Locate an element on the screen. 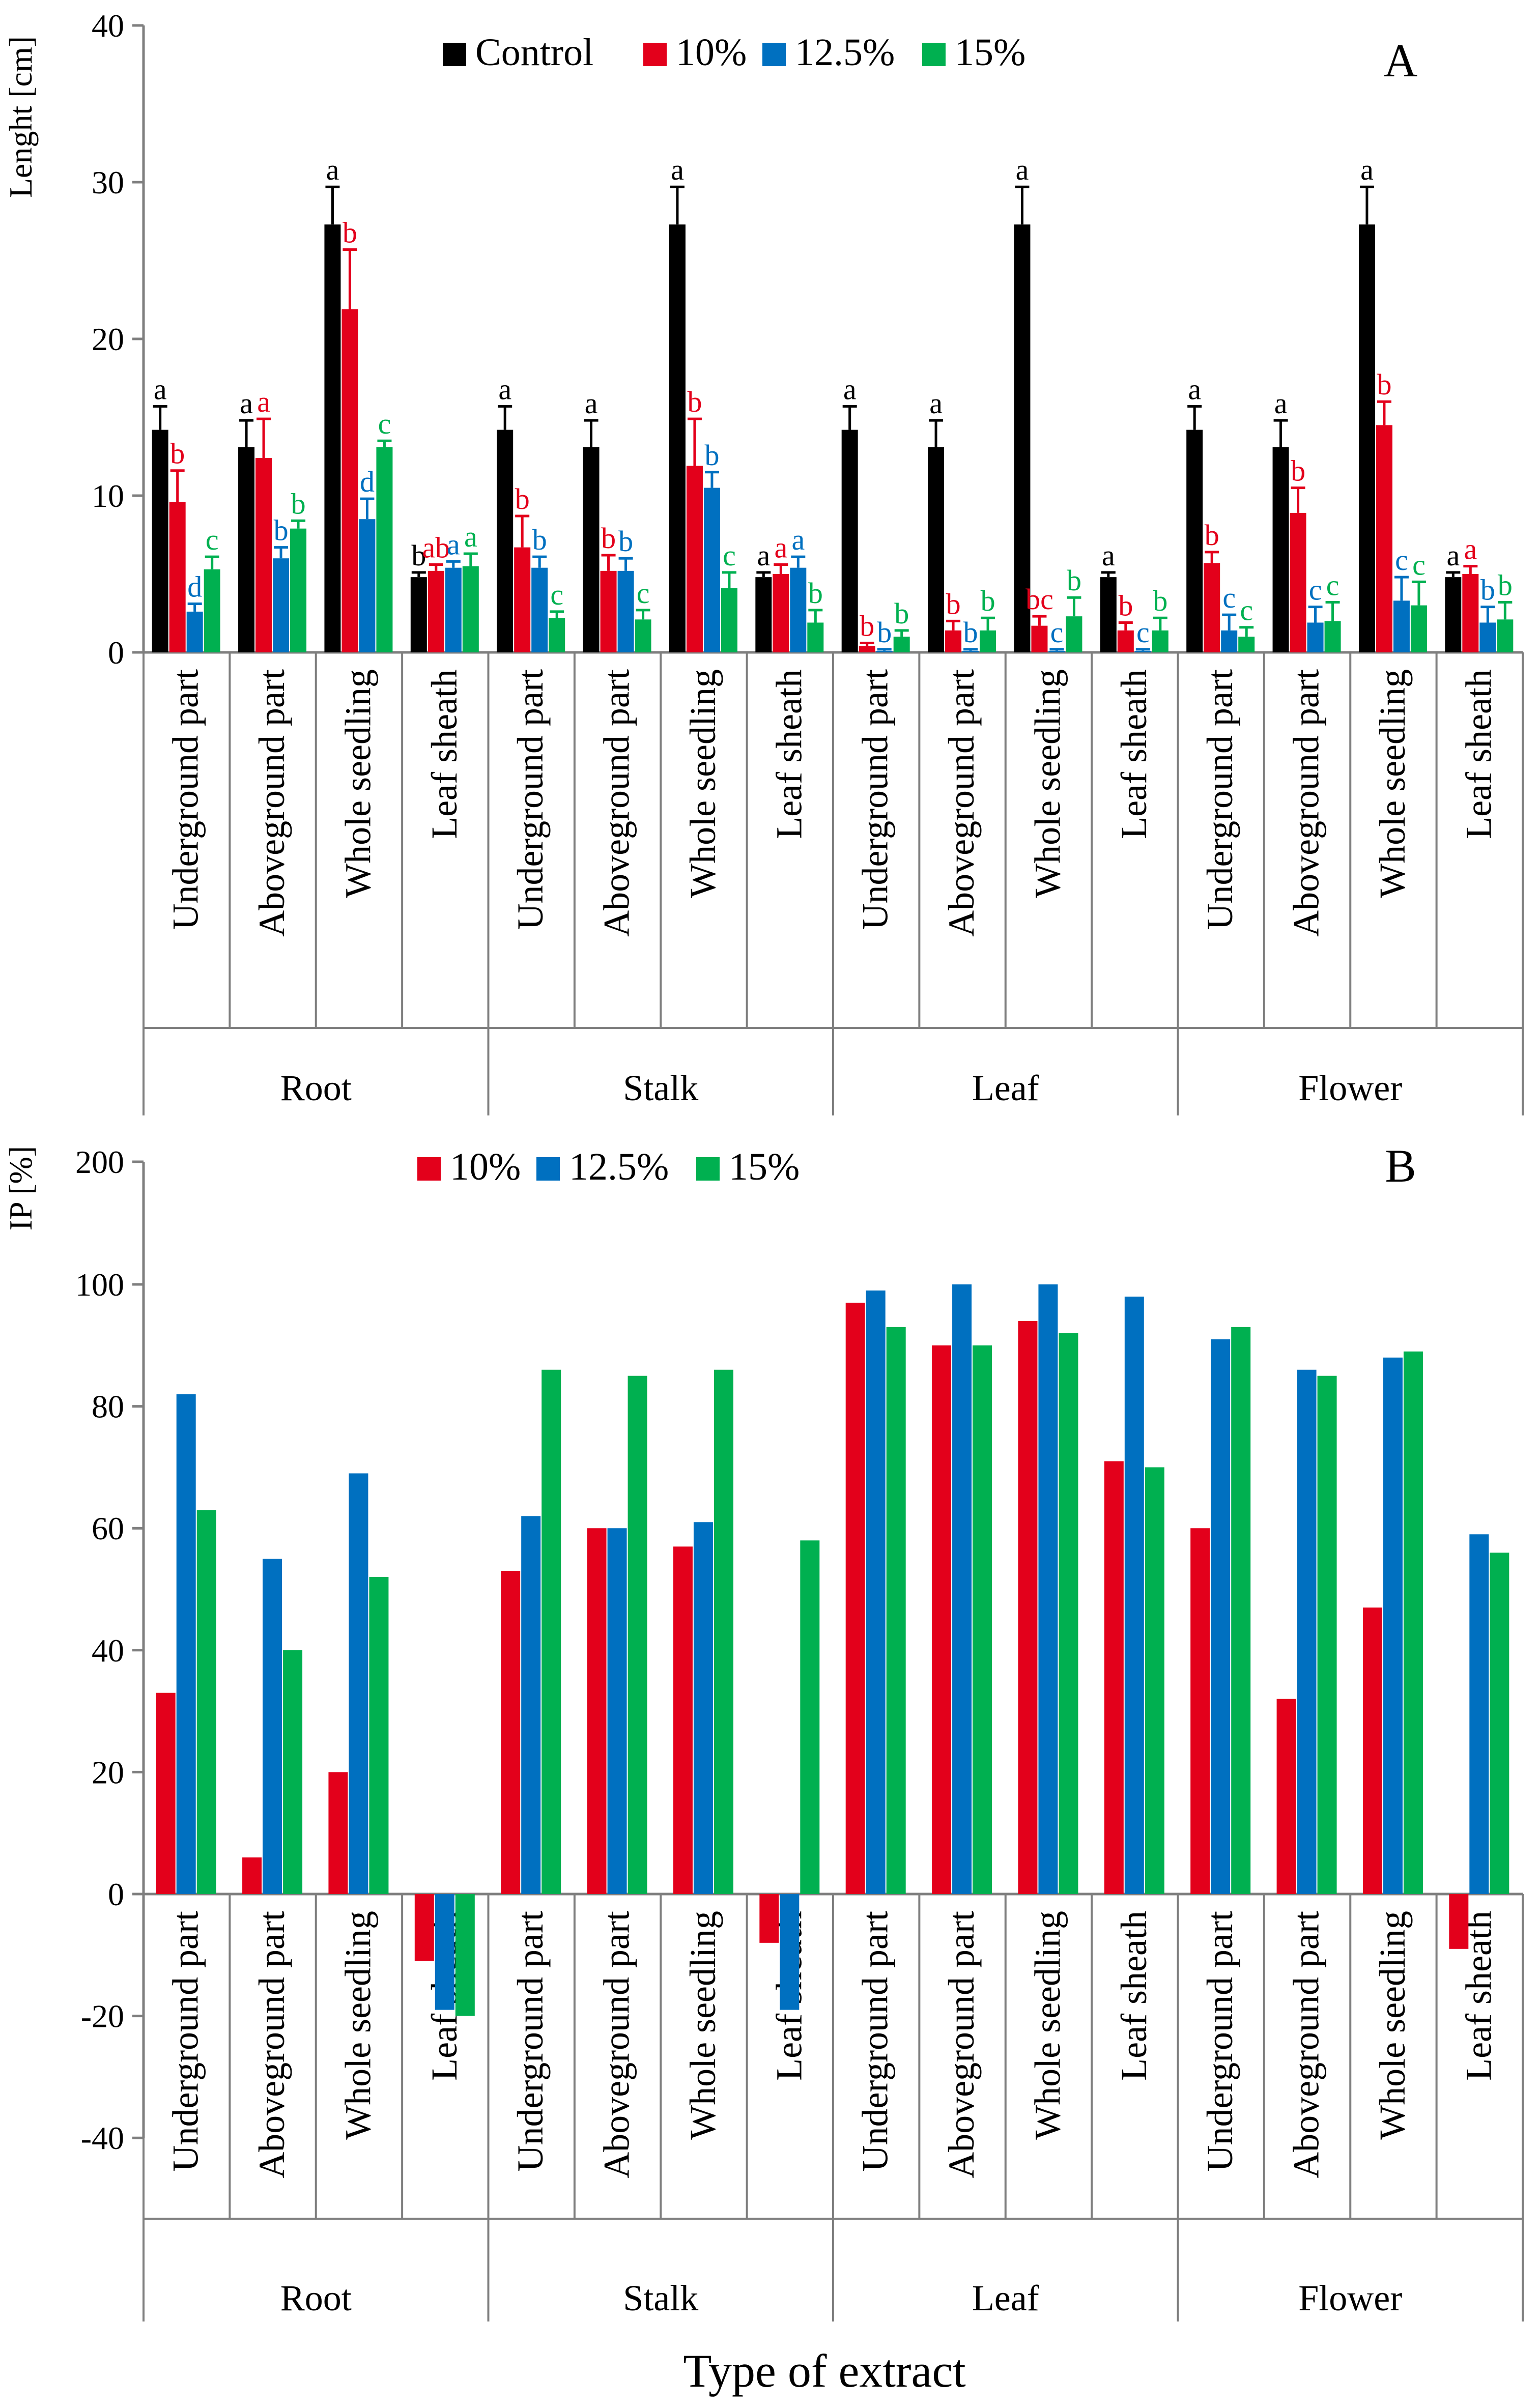 The width and height of the screenshot is (1539, 2408). y-tick-label: 60 is located at coordinates (108, 1528).